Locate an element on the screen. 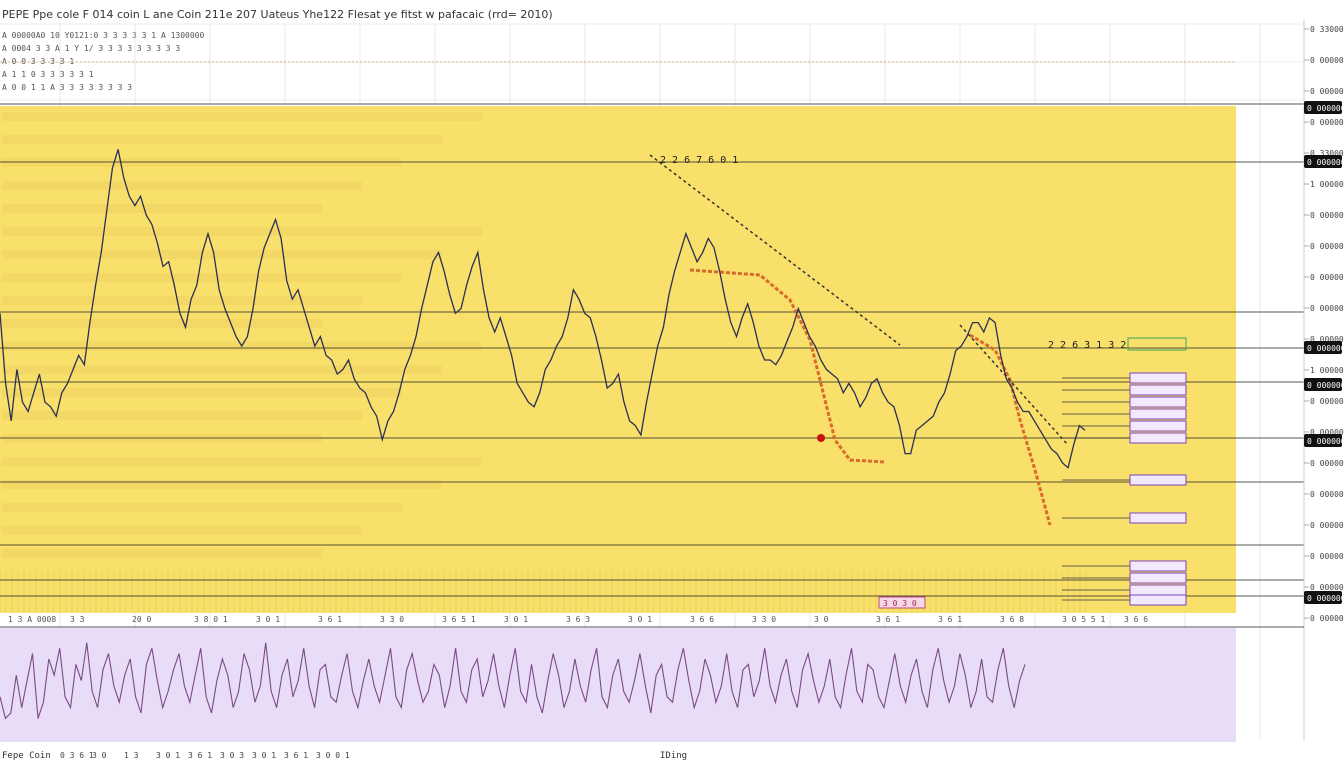  footer-center-label: IDing is located at coordinates (673, 756).